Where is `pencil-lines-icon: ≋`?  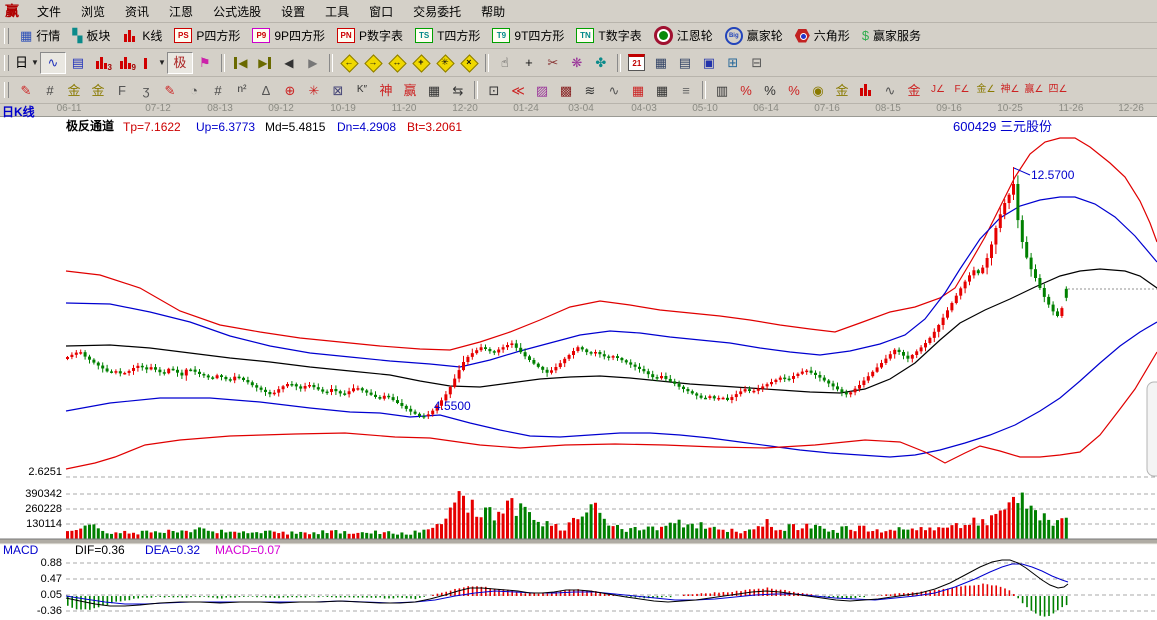
pencil-lines-icon: ≋ is located at coordinates (590, 90).